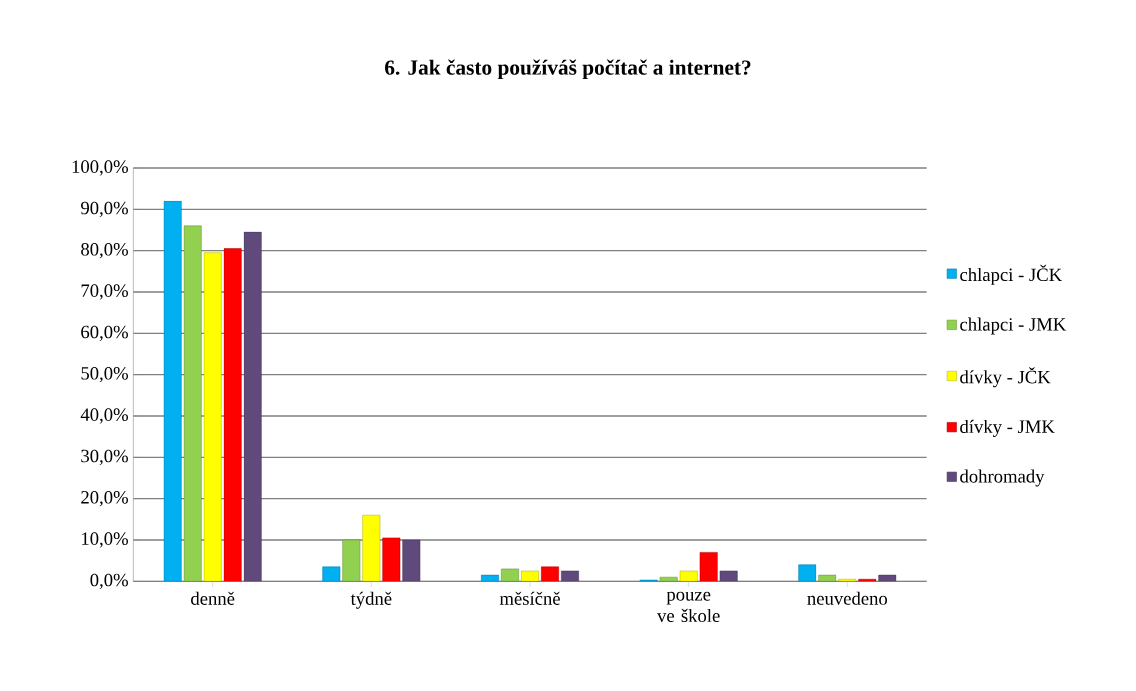 The height and width of the screenshot is (691, 1136). Describe the element at coordinates (104, 499) in the screenshot. I see `y-tick-label: 20,0%` at that location.